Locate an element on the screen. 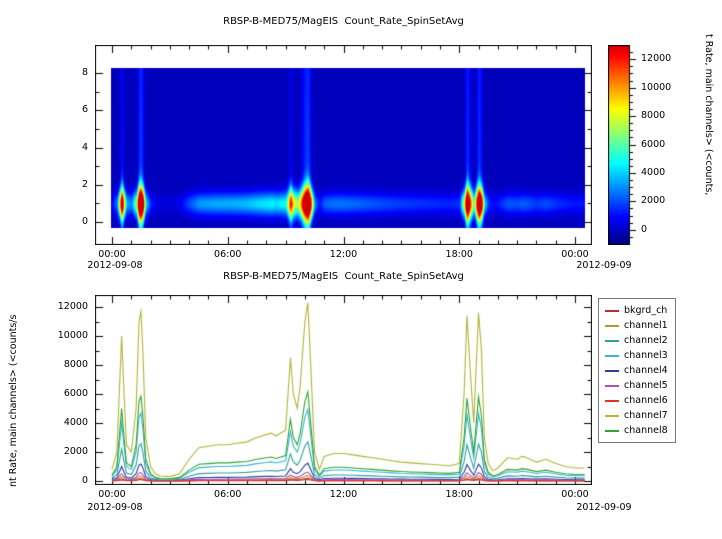 Image resolution: width=722 pixels, height=539 pixels. legend-item-label: channel2 is located at coordinates (646, 340).